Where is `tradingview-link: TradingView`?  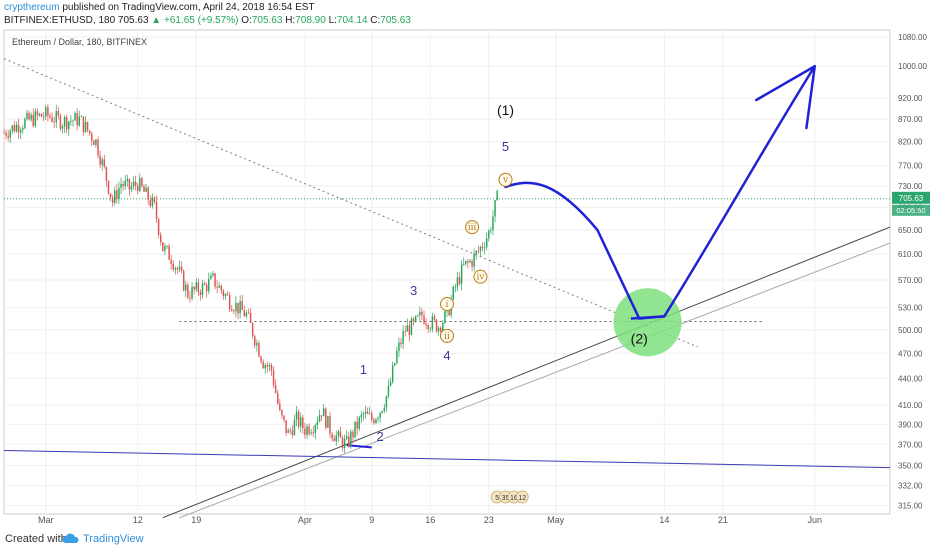 tradingview-link: TradingView is located at coordinates (113, 539).